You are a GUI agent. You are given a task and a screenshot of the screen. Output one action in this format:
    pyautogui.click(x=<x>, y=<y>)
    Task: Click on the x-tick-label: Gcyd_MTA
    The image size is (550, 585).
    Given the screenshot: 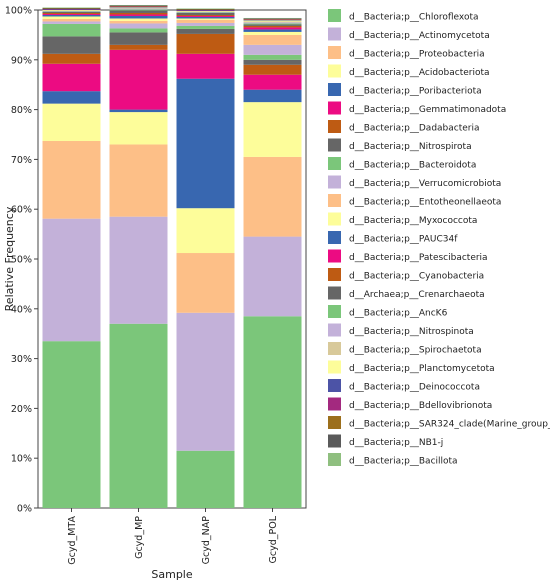 What is the action you would take?
    pyautogui.click(x=72, y=540)
    